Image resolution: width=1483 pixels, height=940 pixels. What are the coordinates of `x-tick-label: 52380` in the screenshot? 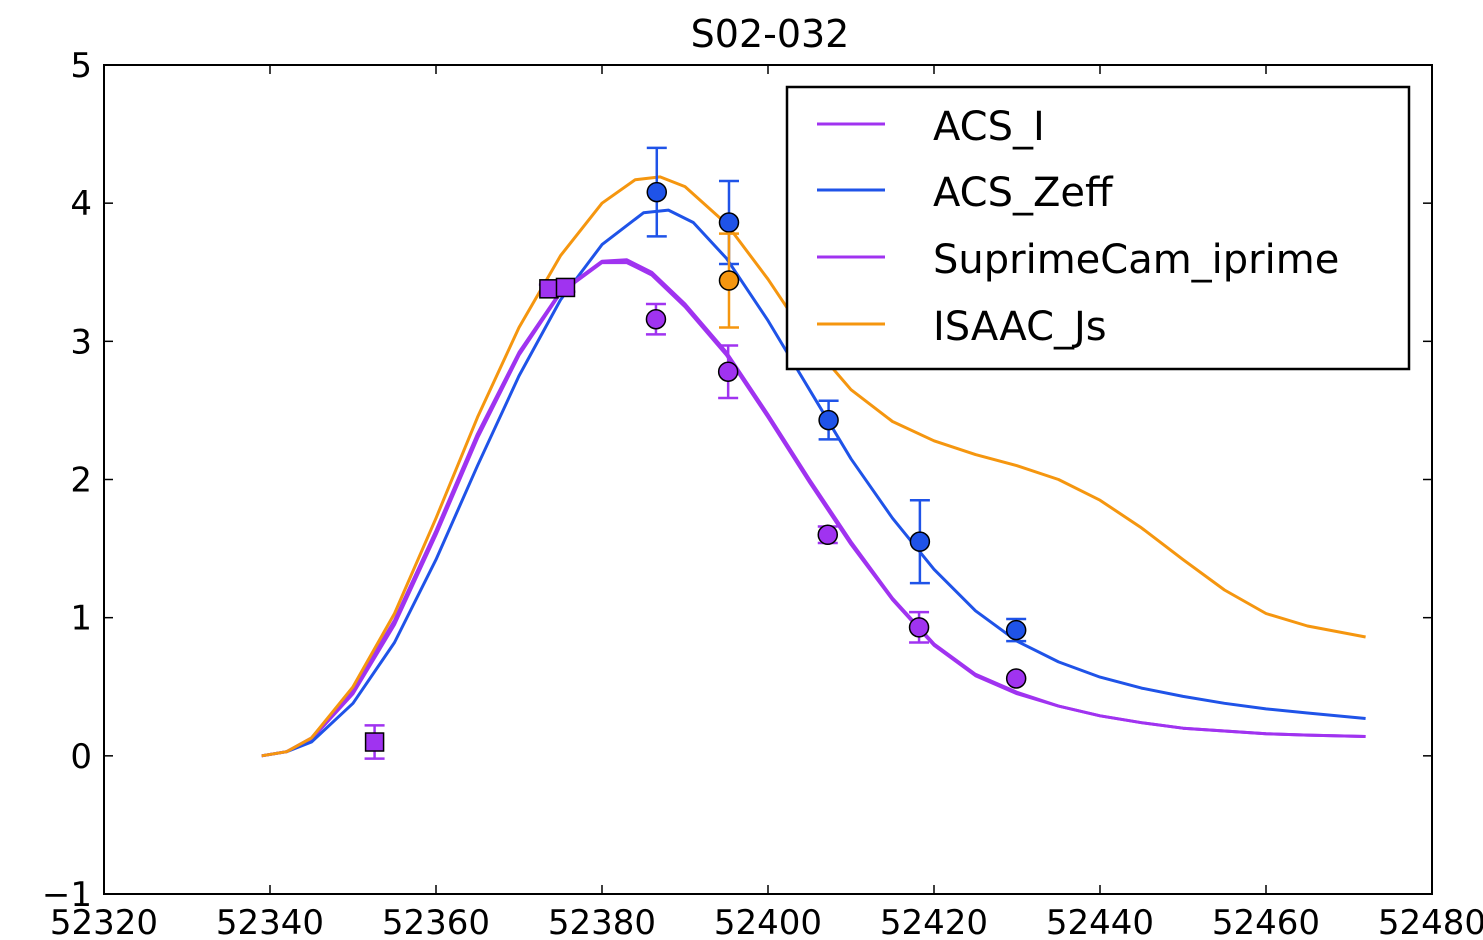 It's located at (602, 921).